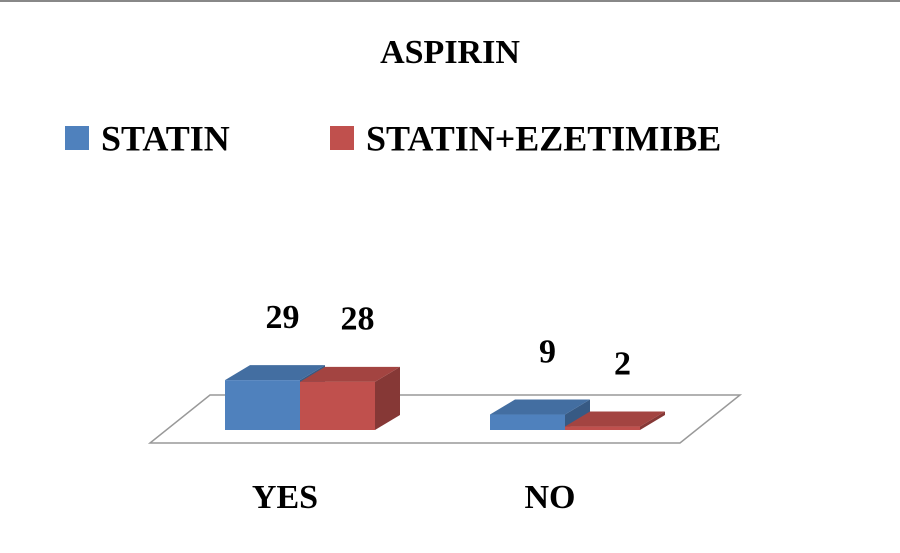 Image resolution: width=900 pixels, height=553 pixels. What do you see at coordinates (358, 319) in the screenshot?
I see `data-label: 28` at bounding box center [358, 319].